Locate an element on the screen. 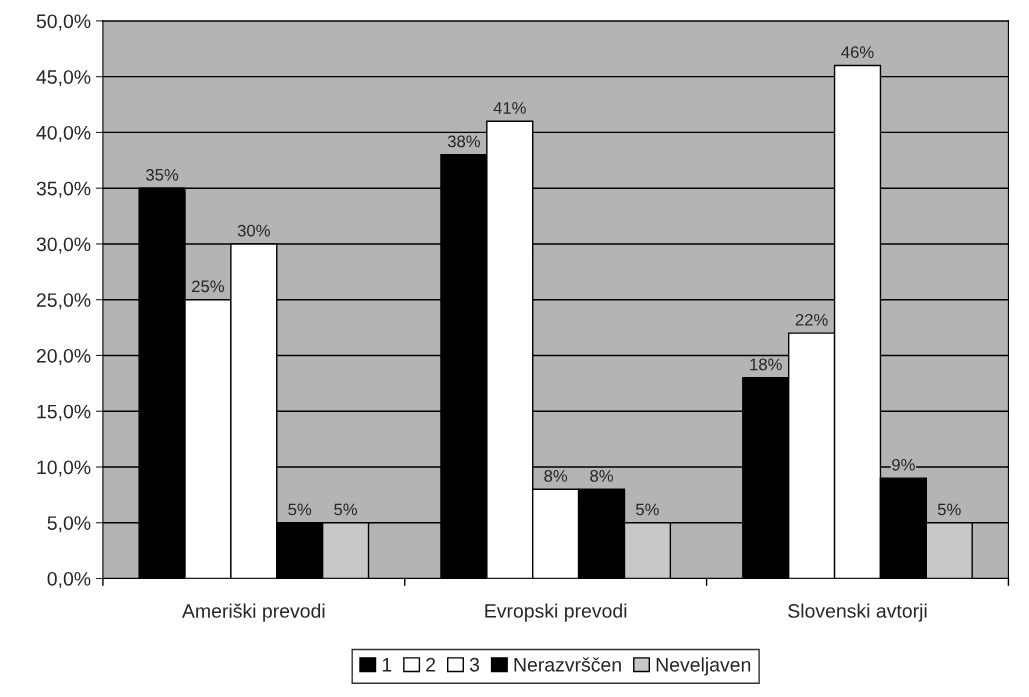  y-tick-label: 40,0% is located at coordinates (63, 133).